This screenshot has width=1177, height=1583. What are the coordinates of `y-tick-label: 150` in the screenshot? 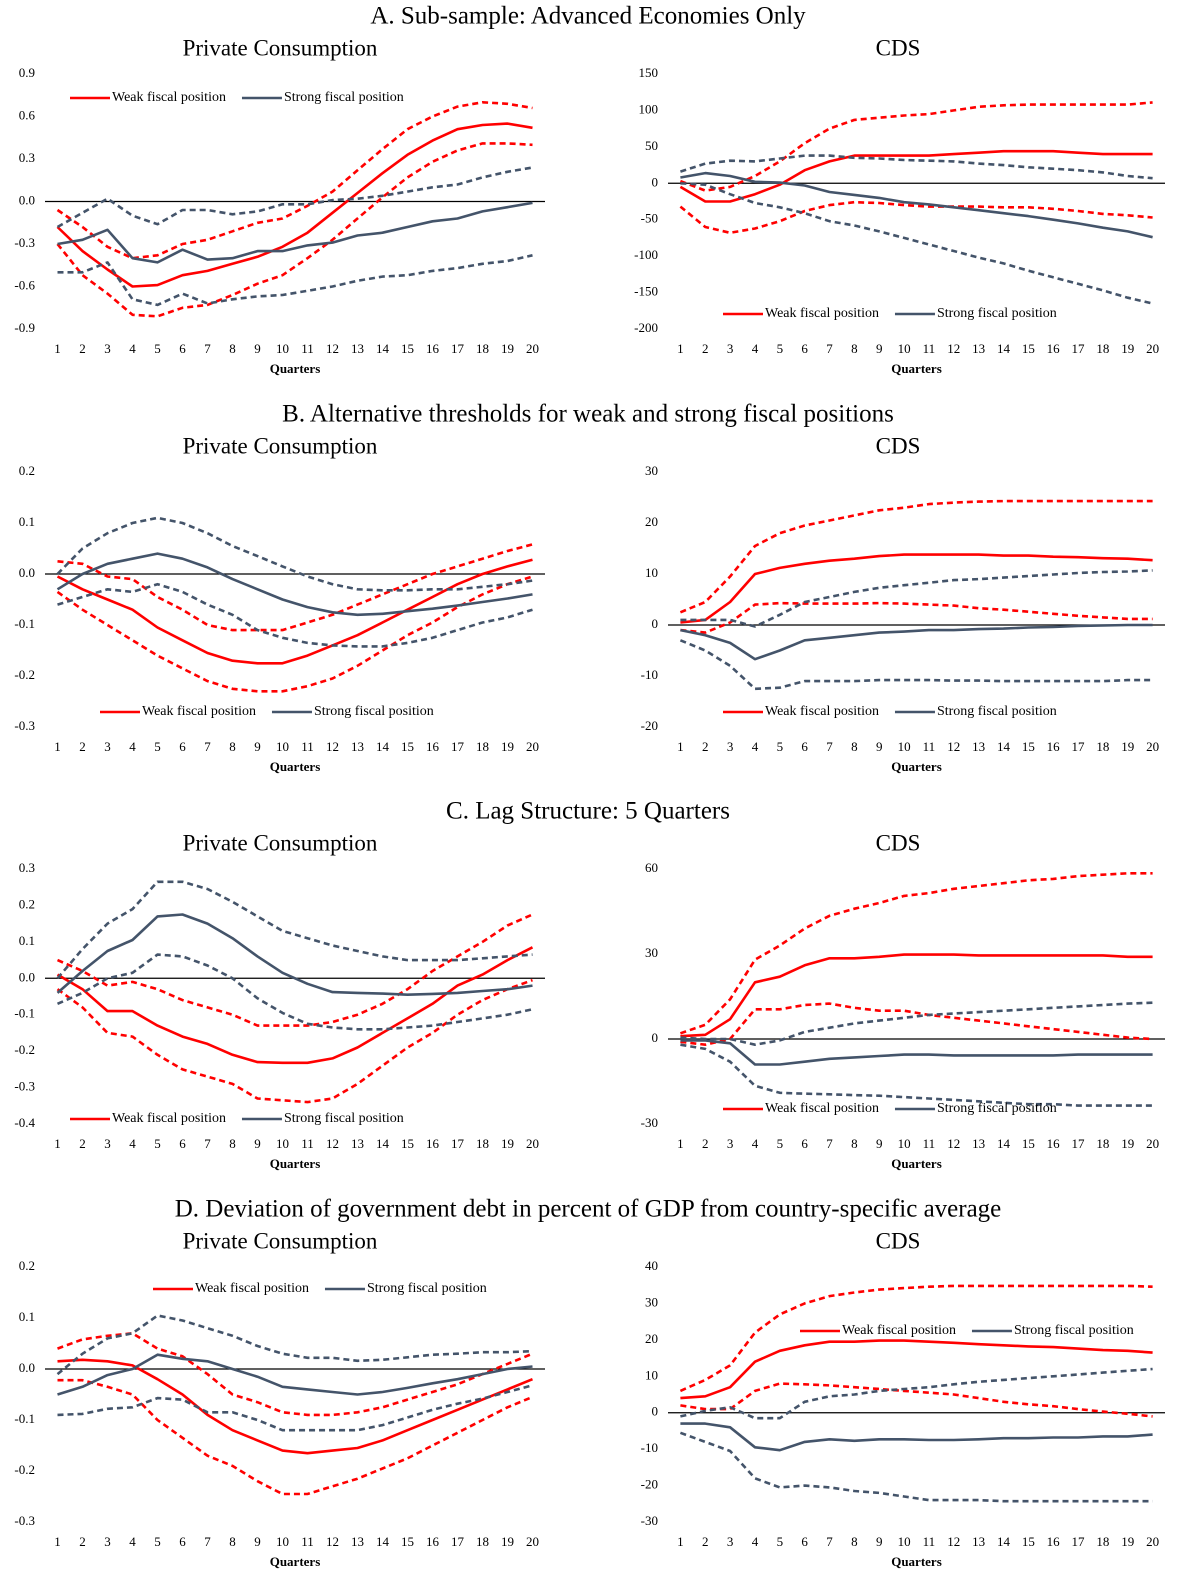 It's located at (649, 72).